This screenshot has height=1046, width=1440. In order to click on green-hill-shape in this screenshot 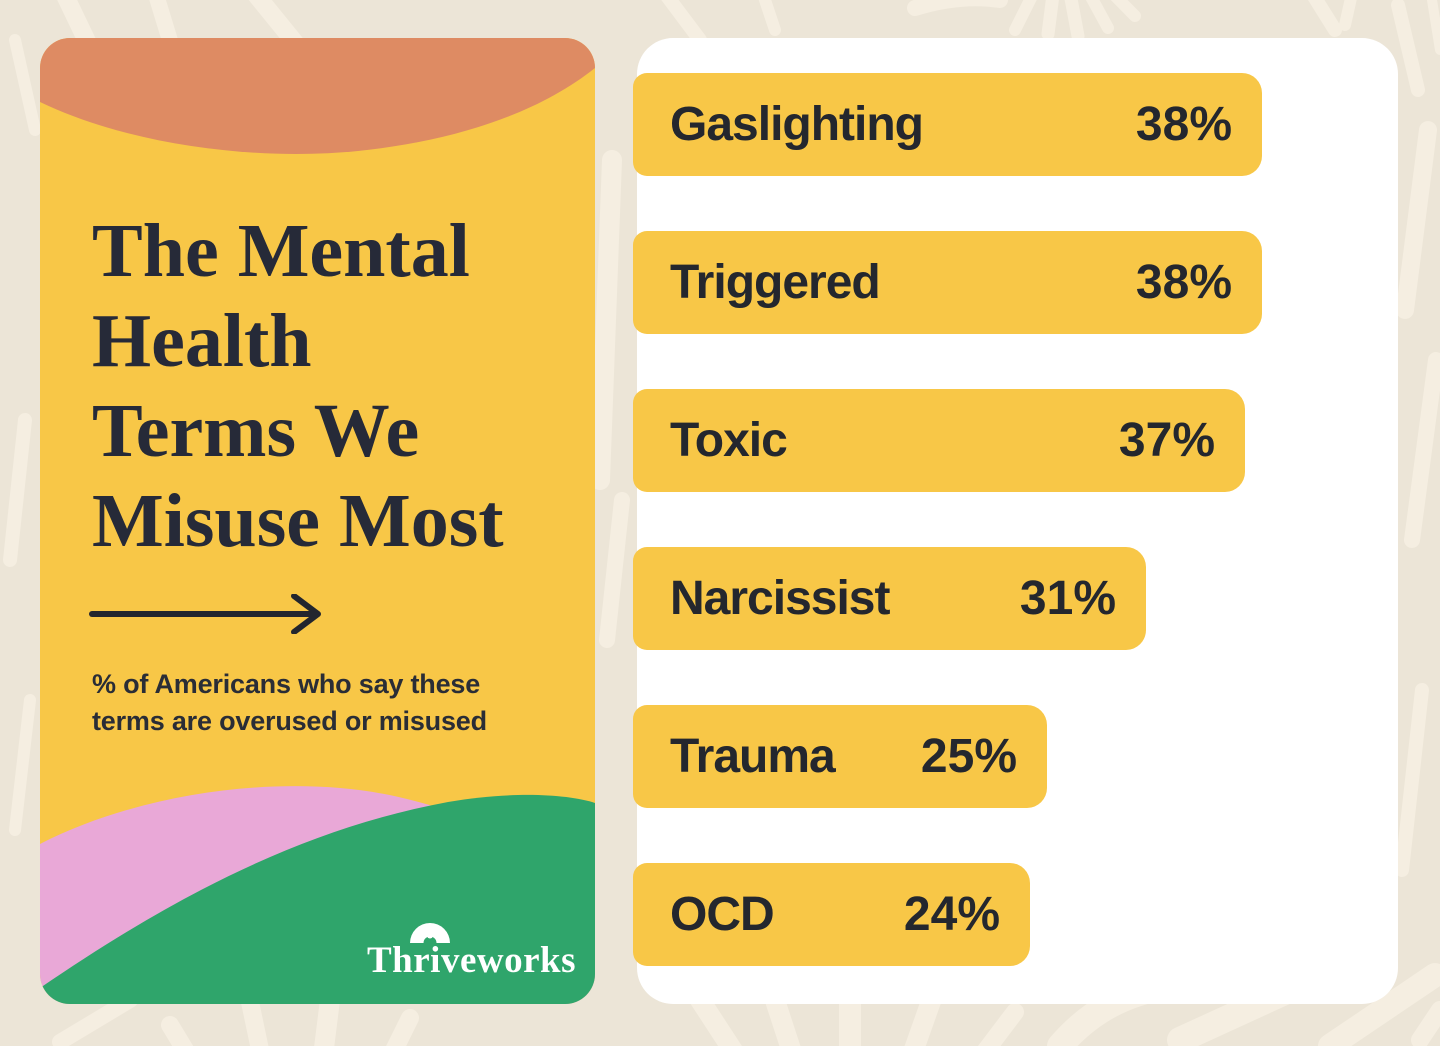, I will do `click(317, 899)`.